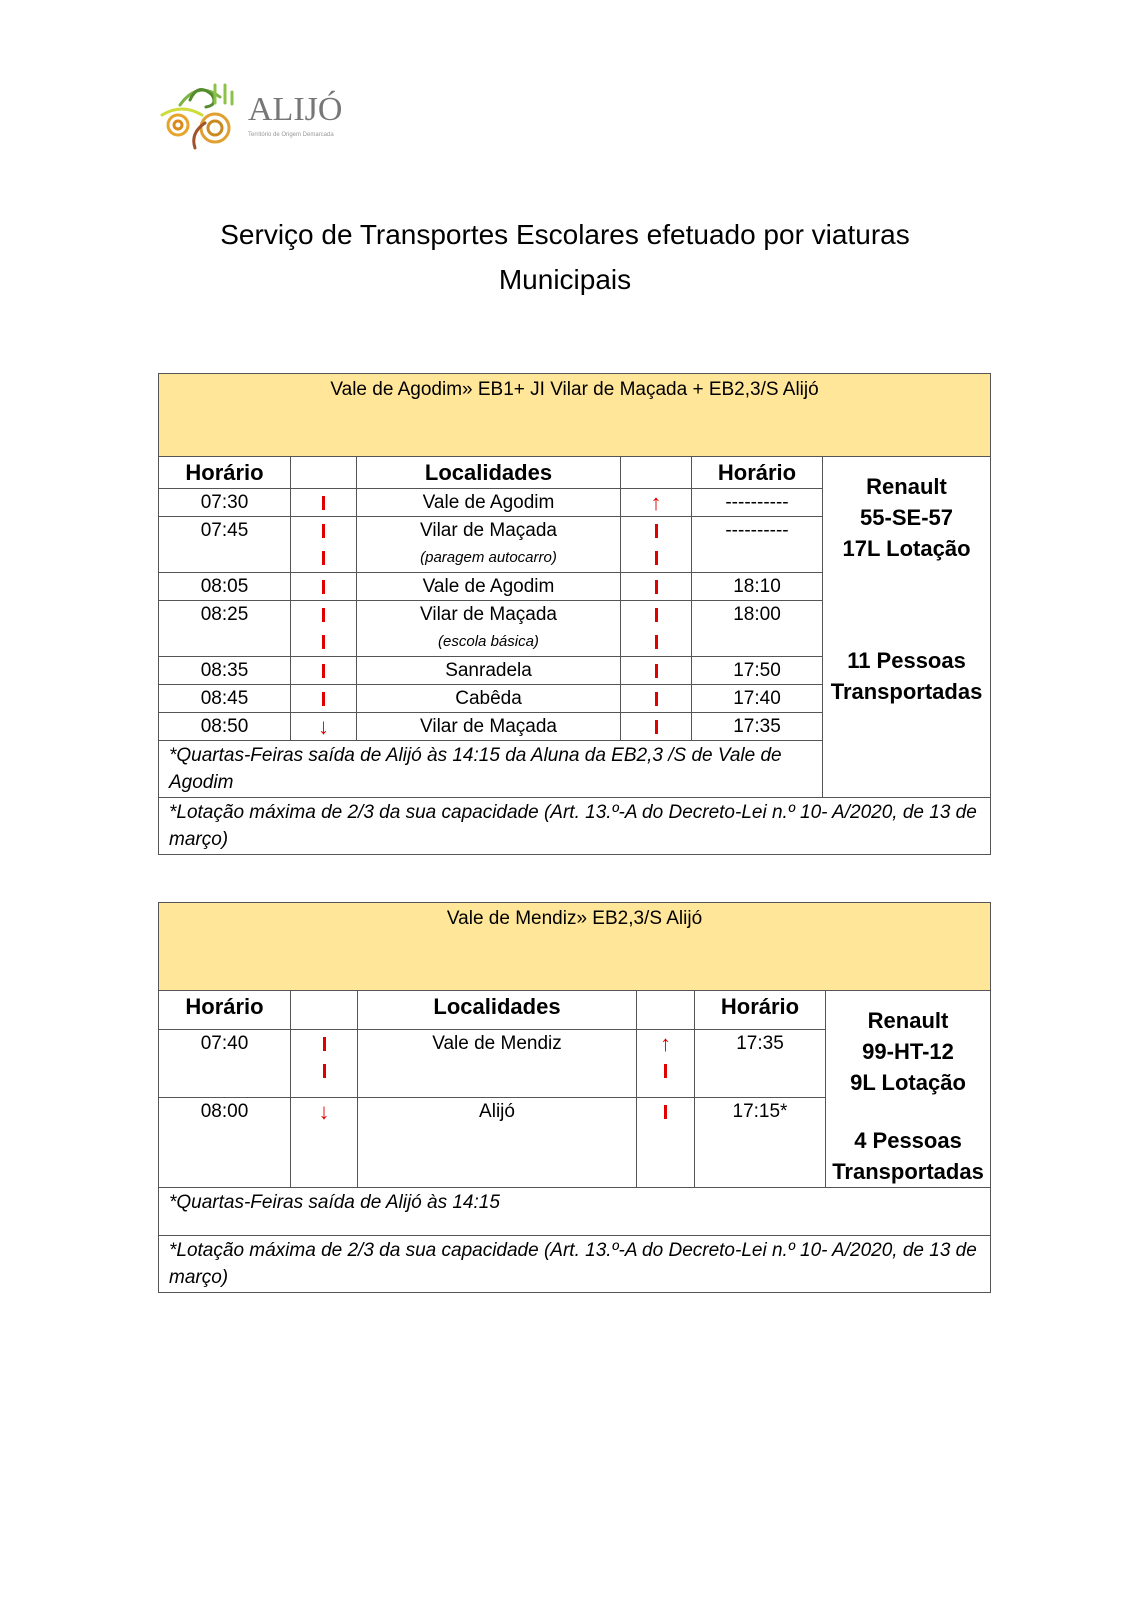  Describe the element at coordinates (906, 548) in the screenshot. I see `vehicle-info-line: 17L Lotação` at that location.